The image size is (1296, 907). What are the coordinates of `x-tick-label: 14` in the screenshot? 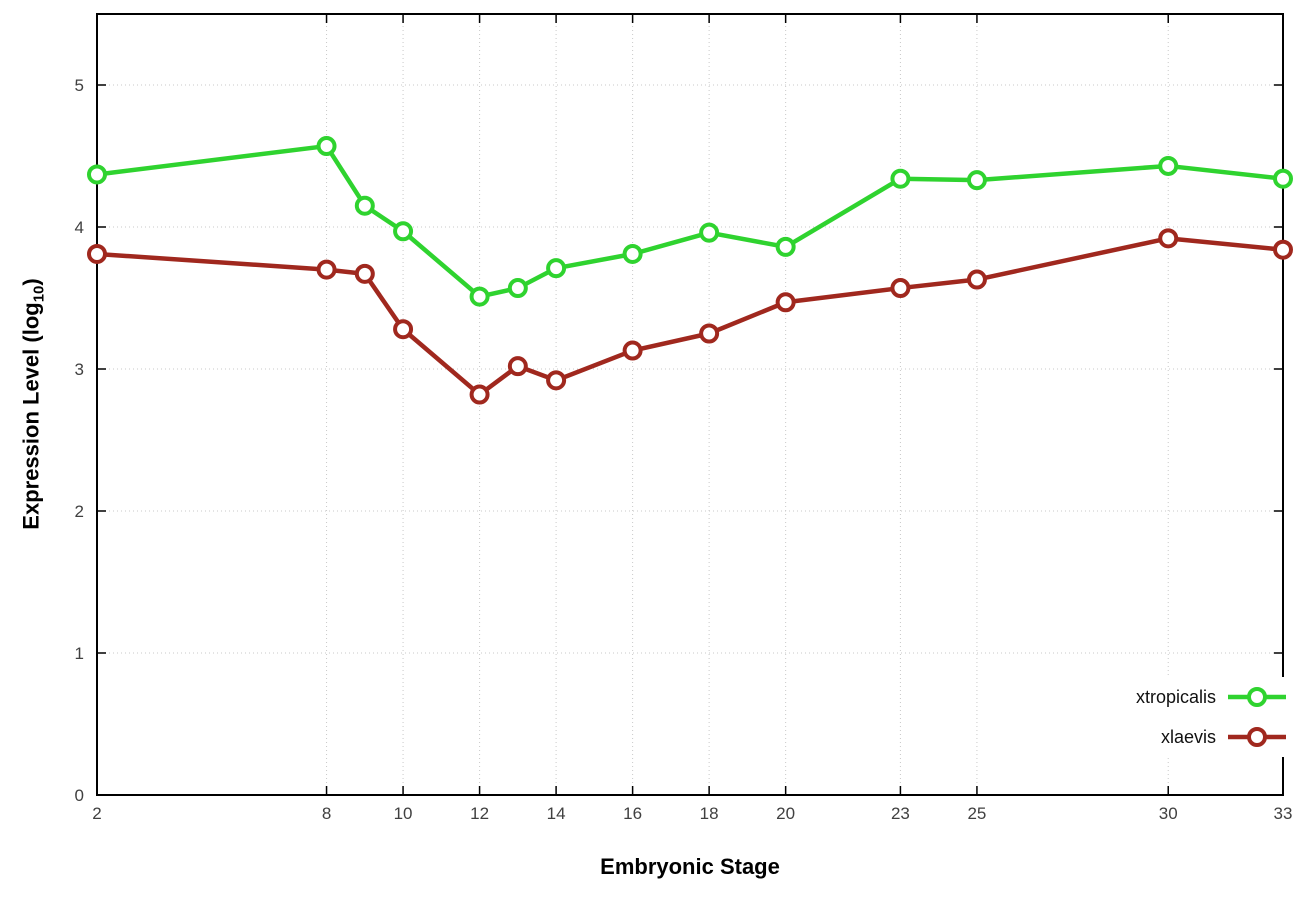 It's located at (556, 813).